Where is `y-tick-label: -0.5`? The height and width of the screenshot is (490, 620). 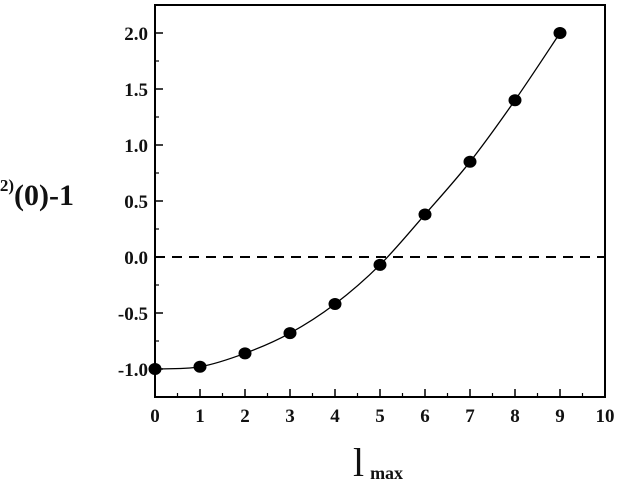
y-tick-label: -0.5 is located at coordinates (133, 314).